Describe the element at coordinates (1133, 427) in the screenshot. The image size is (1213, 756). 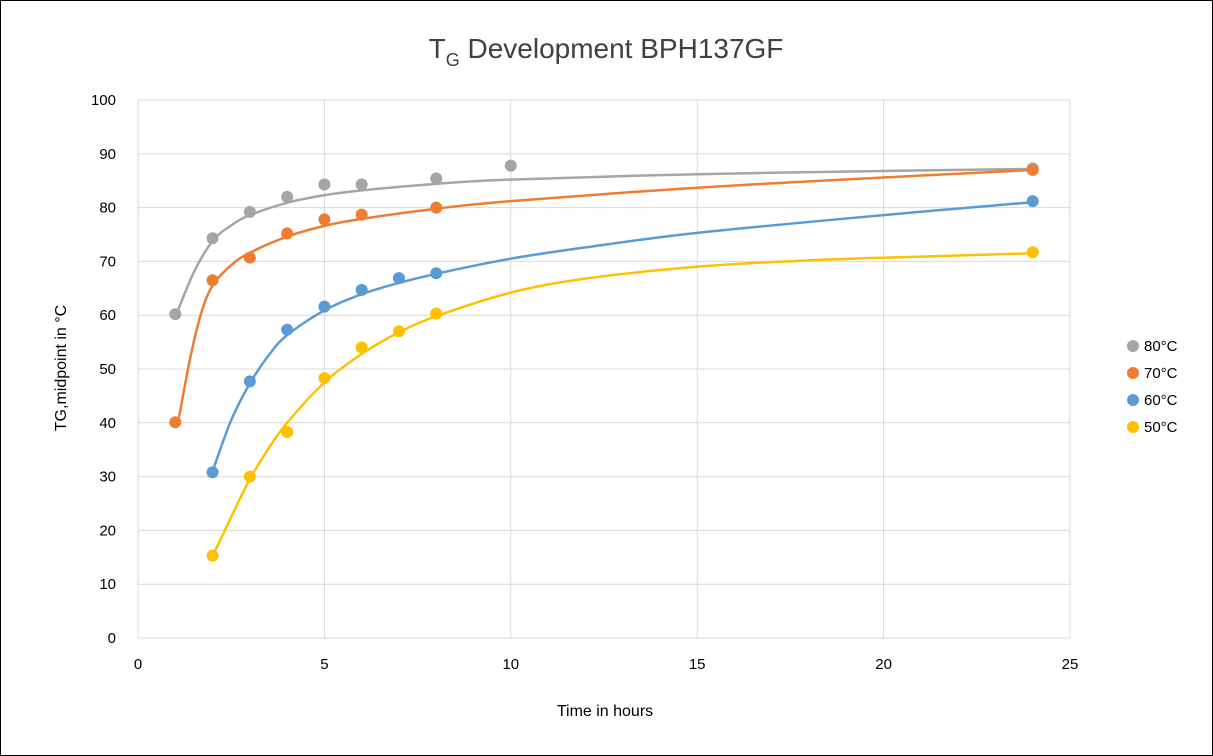
I see `legend-marker-50c` at that location.